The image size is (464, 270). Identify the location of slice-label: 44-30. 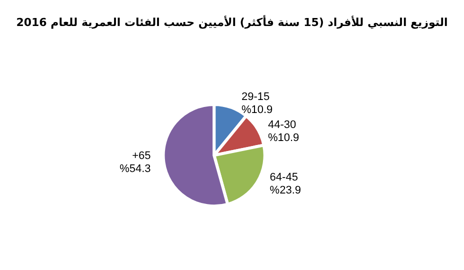
(282, 125).